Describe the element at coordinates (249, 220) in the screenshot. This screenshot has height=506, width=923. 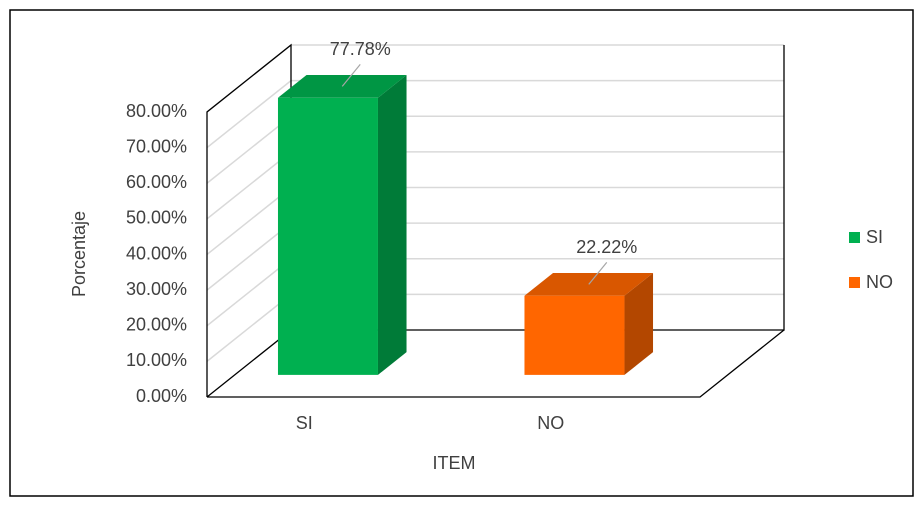
I see `left-wall` at that location.